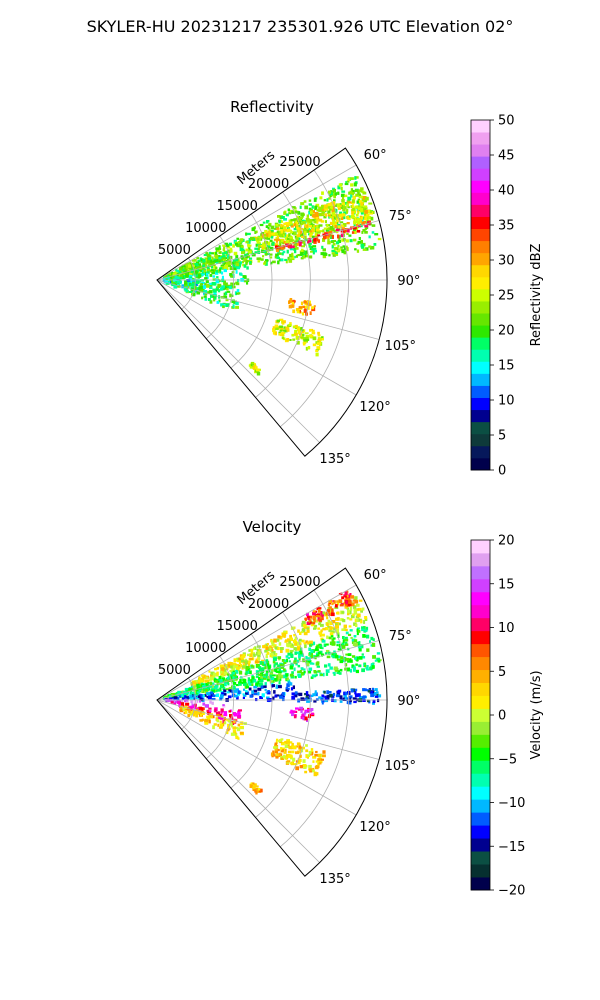 The image size is (600, 1000). What do you see at coordinates (256, 222) in the screenshot?
I see `azimuth-gridline` at bounding box center [256, 222].